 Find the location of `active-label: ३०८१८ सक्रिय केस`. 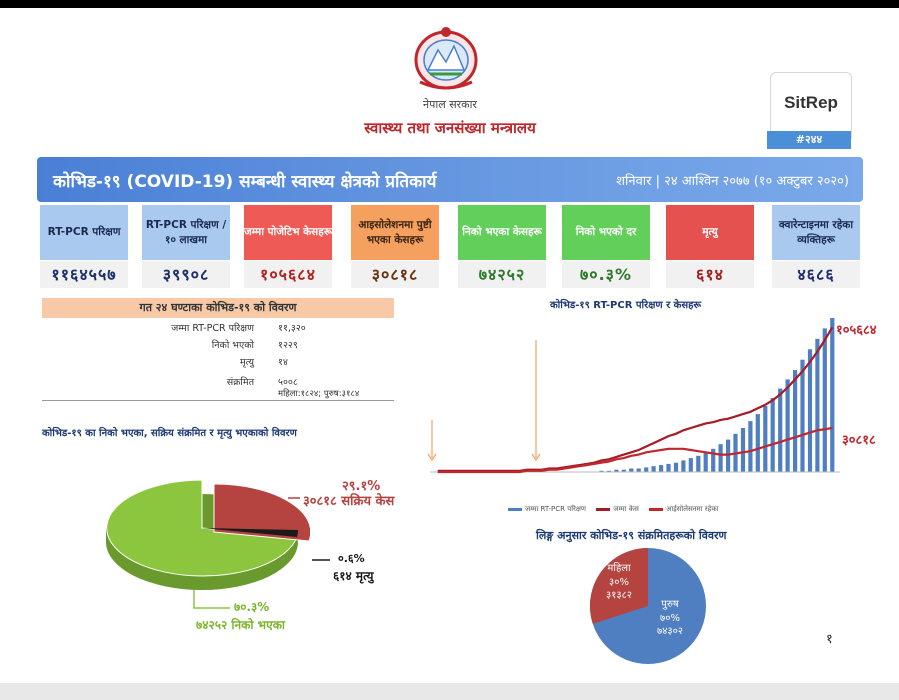

active-label: ३०८१८ सक्रिय केस is located at coordinates (349, 501).